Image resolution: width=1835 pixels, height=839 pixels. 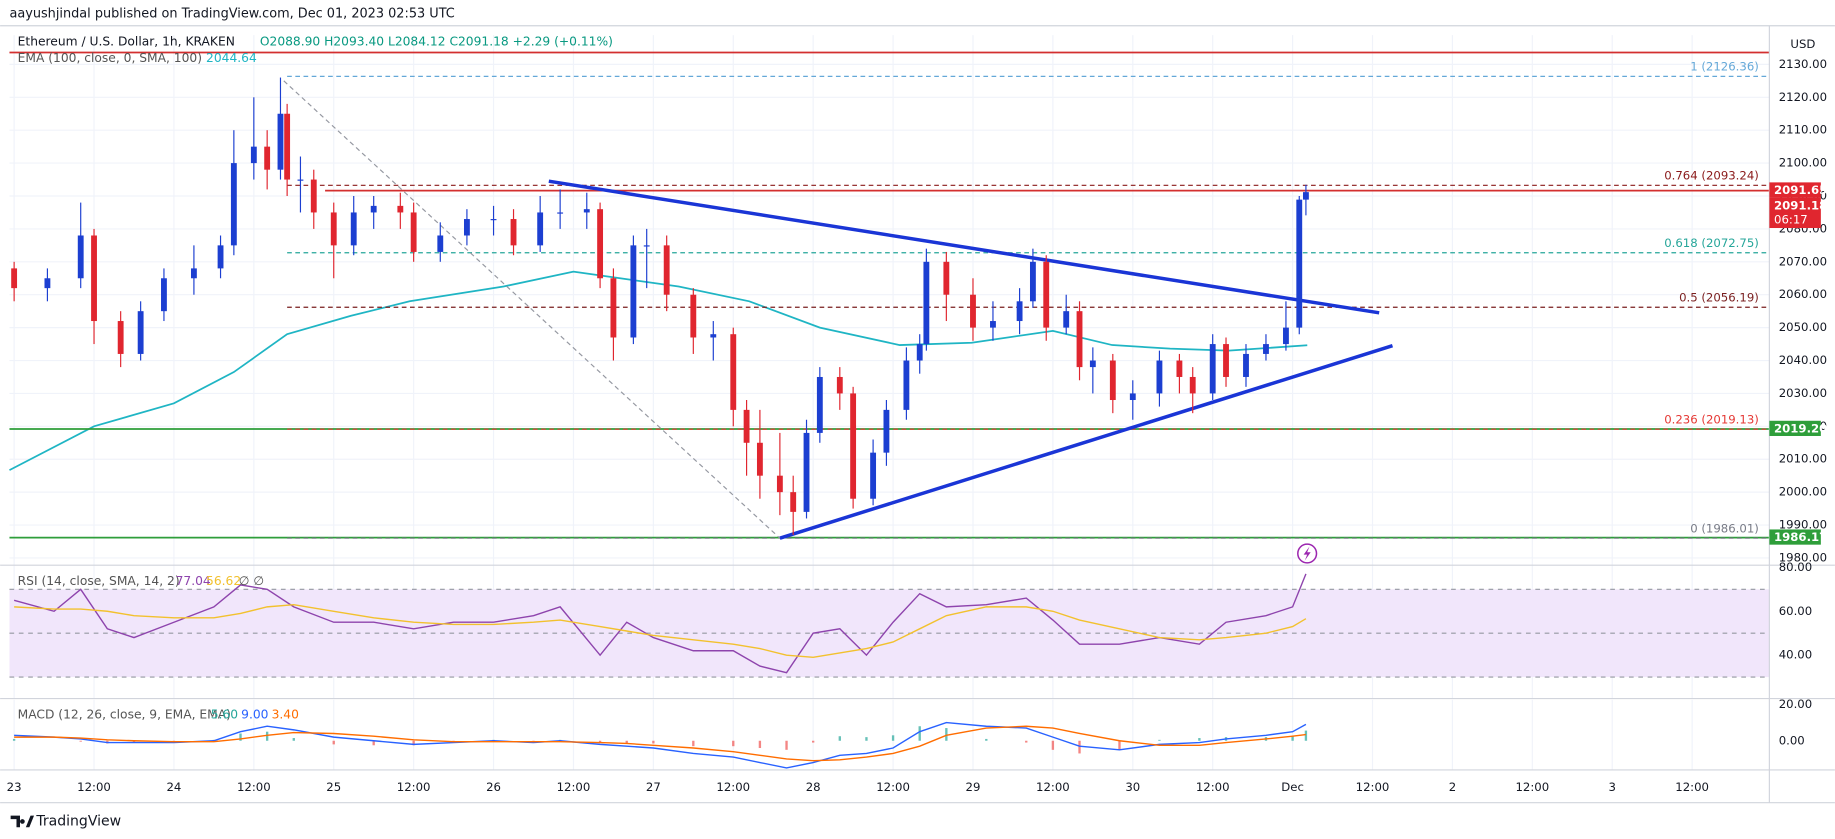 What do you see at coordinates (1803, 360) in the screenshot?
I see `y-tick-label: 2040.00` at bounding box center [1803, 360].